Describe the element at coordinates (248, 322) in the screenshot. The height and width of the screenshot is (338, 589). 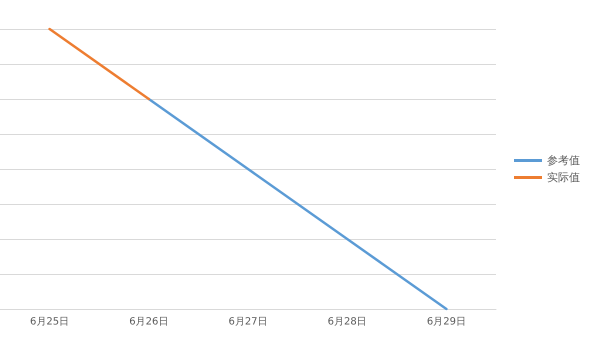
I see `x-tick-label: 6月27日` at that location.